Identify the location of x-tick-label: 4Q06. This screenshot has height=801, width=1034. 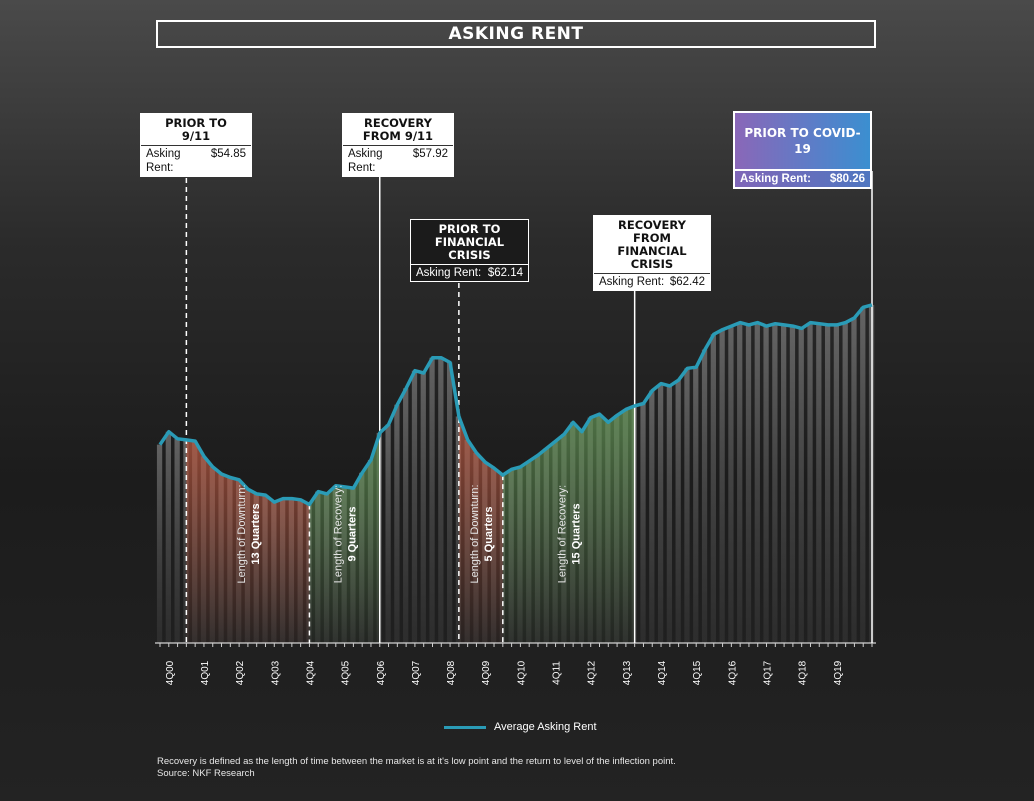
(381, 672).